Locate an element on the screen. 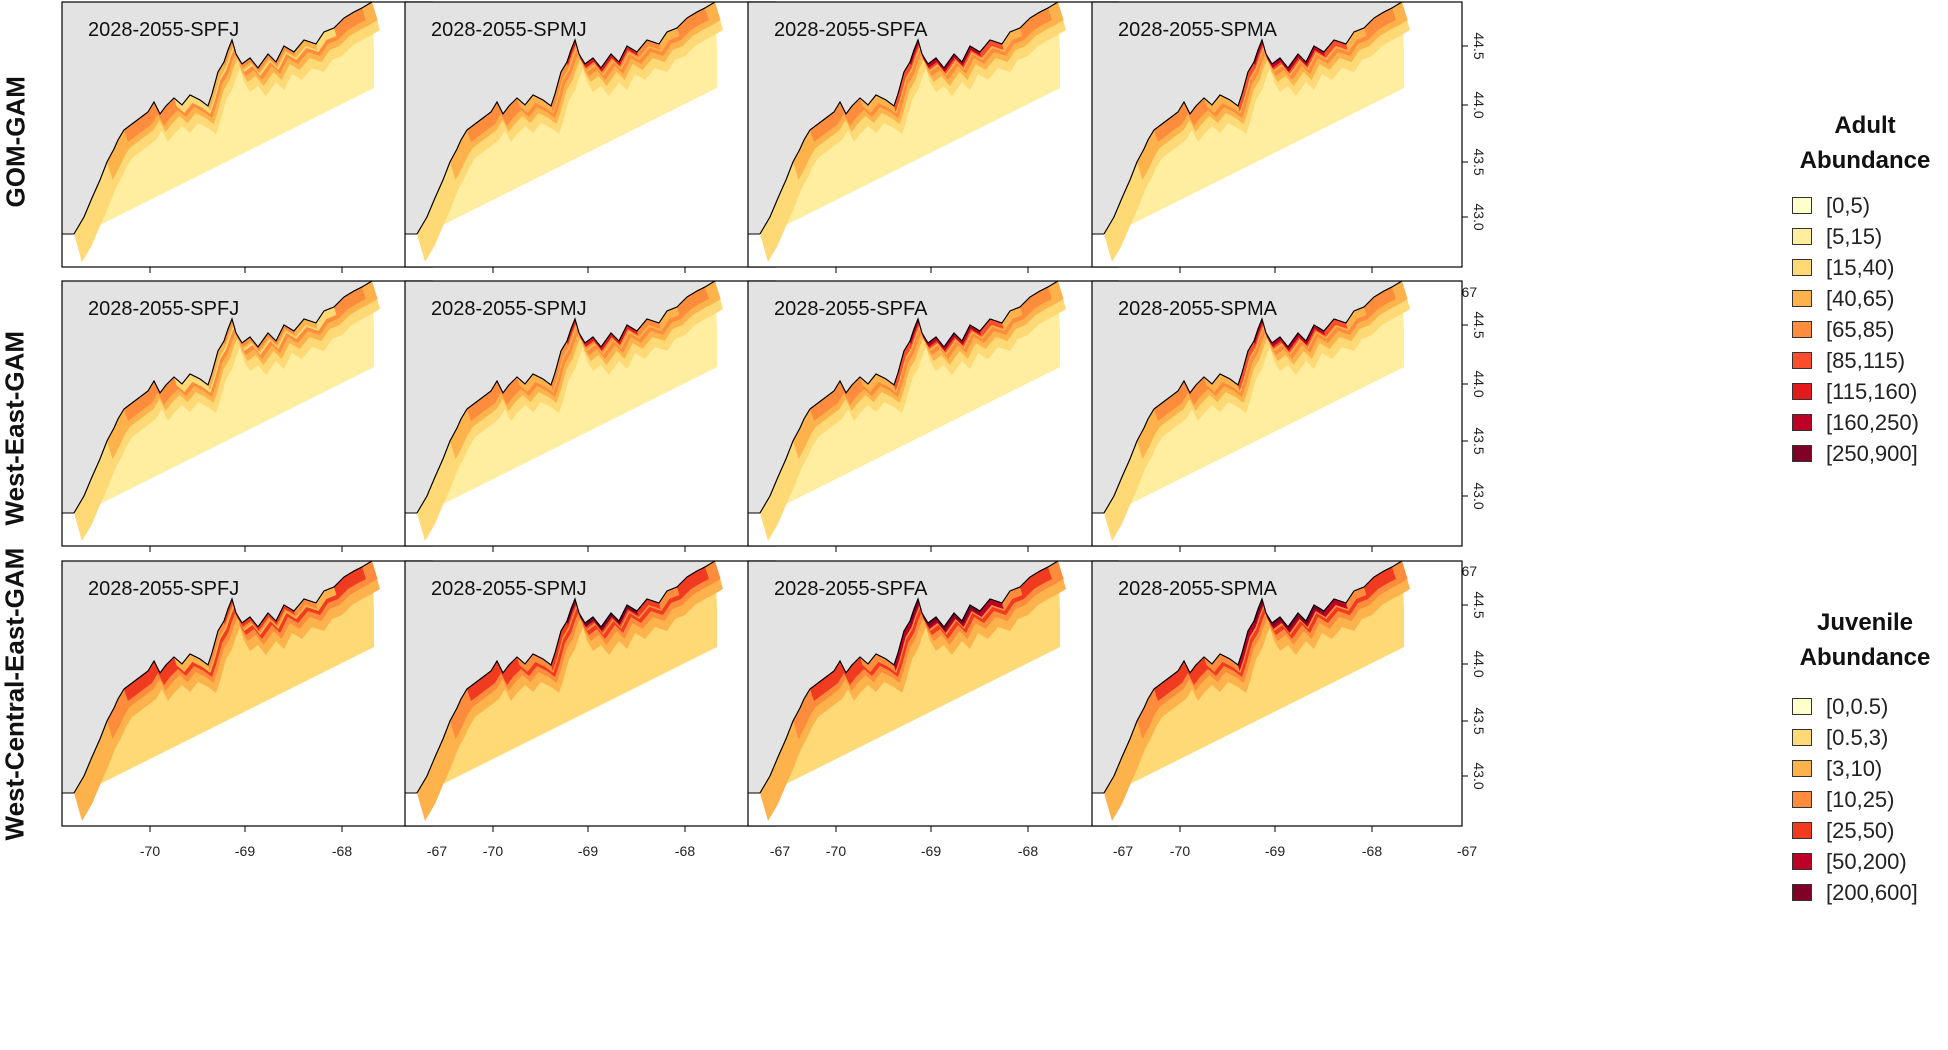 The height and width of the screenshot is (1050, 1948). legend-juvenile-item: [10,25) is located at coordinates (1868, 799).